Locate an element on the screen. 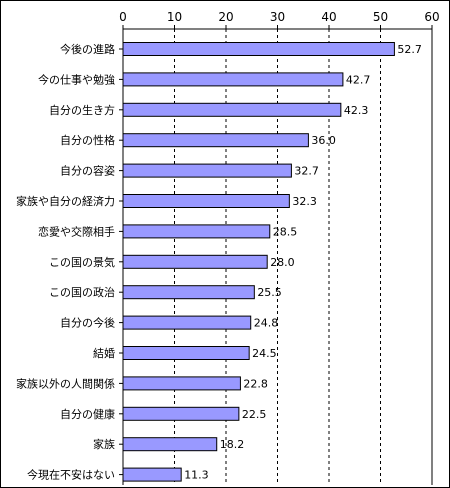 The image size is (450, 488). value-label: 24.5 is located at coordinates (264, 353).